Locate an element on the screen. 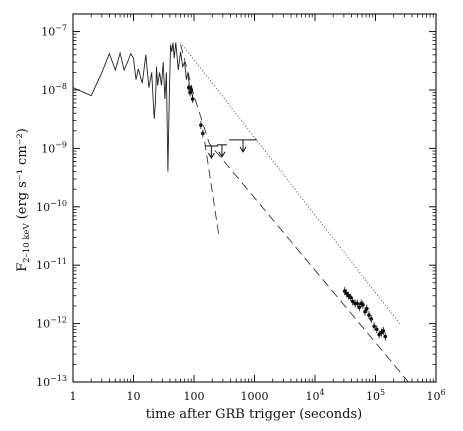 This screenshot has width=463, height=431. x-tick-label: 1000 is located at coordinates (255, 396).